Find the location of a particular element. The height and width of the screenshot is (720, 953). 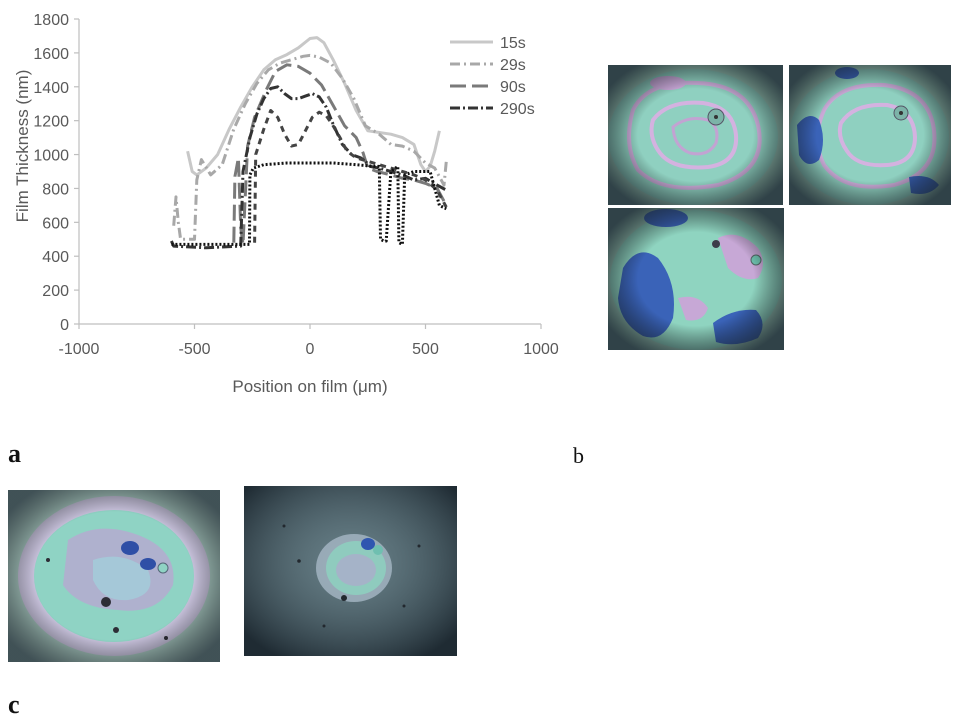

y-tick-label: 1200 is located at coordinates (51, 122).